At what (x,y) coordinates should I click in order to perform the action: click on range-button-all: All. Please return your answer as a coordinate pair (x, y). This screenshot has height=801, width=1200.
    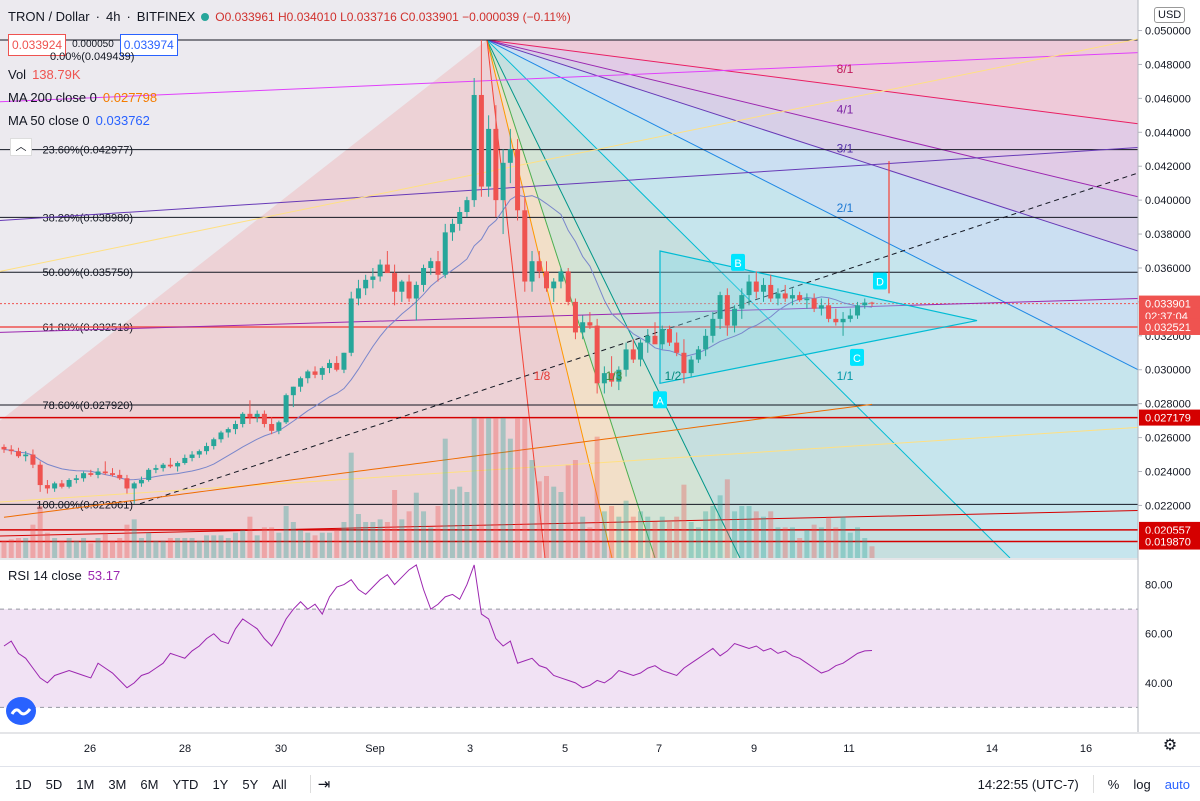
    Looking at the image, I should click on (279, 784).